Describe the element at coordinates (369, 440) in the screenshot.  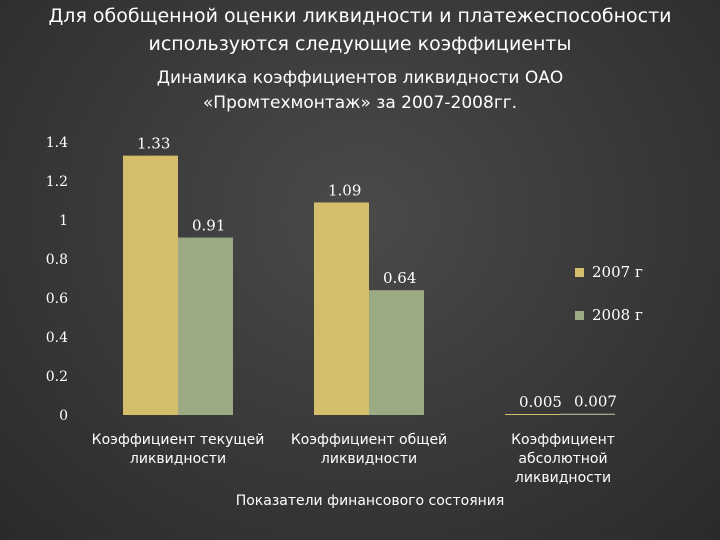
I see `x-category-line: Коэффициент общей` at that location.